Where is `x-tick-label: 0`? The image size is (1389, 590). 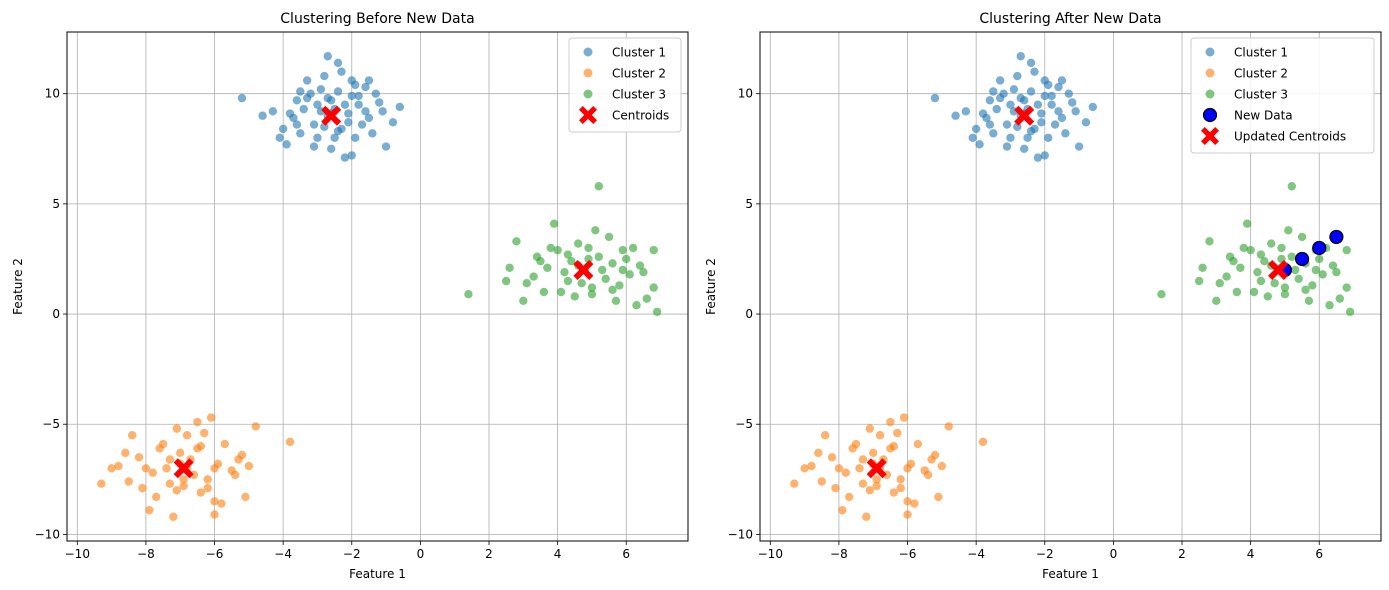
x-tick-label: 0 is located at coordinates (421, 554).